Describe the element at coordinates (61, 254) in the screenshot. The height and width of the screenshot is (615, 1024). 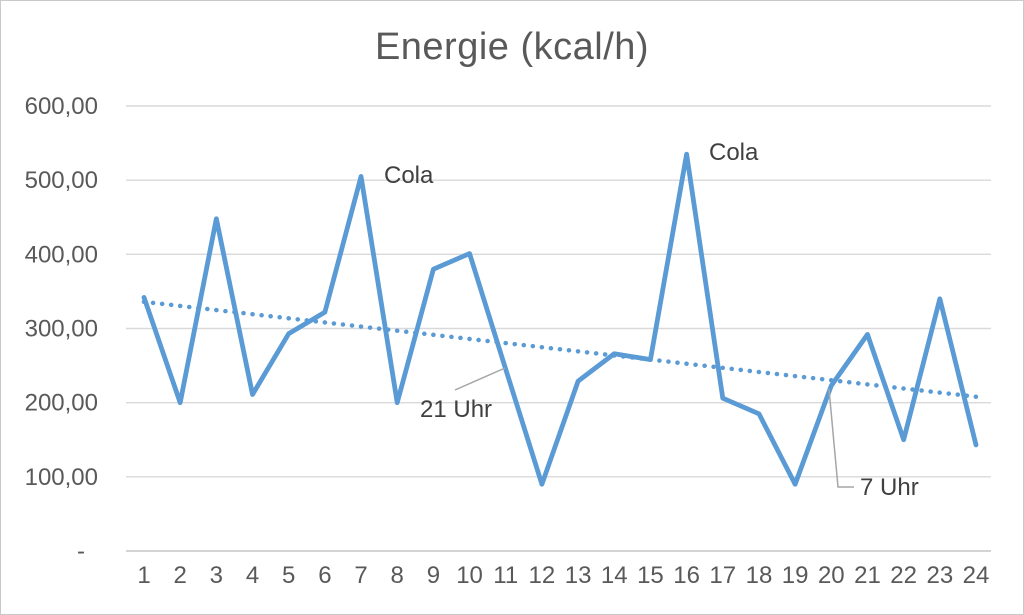
I see `y-tick-label: 400,00` at that location.